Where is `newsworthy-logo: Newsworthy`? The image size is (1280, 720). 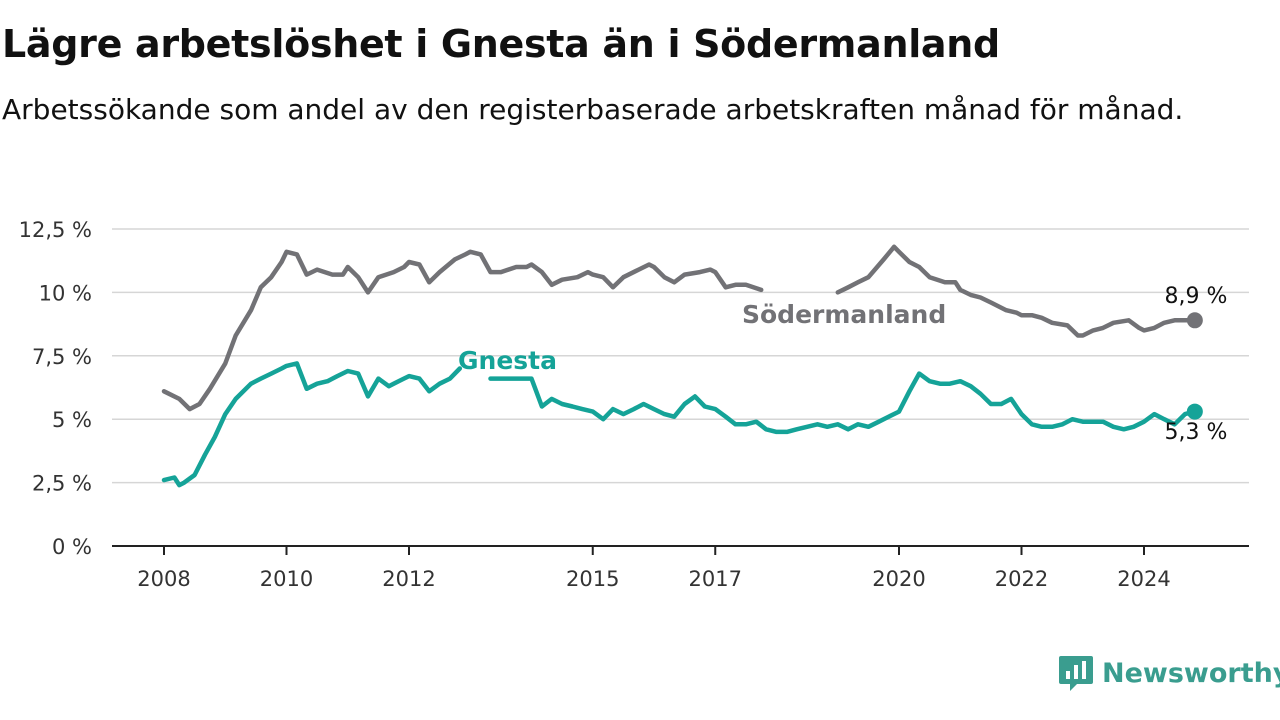
newsworthy-logo: Newsworthy is located at coordinates (1169, 673).